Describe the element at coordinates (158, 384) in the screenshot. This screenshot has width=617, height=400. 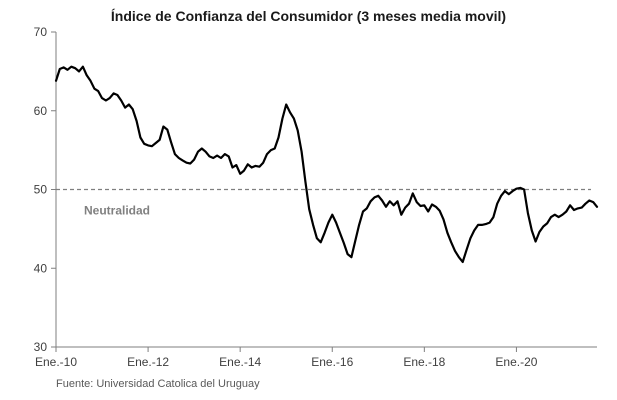
I see `source-note: Fuente: Universidad Catolica del Uruguay` at that location.